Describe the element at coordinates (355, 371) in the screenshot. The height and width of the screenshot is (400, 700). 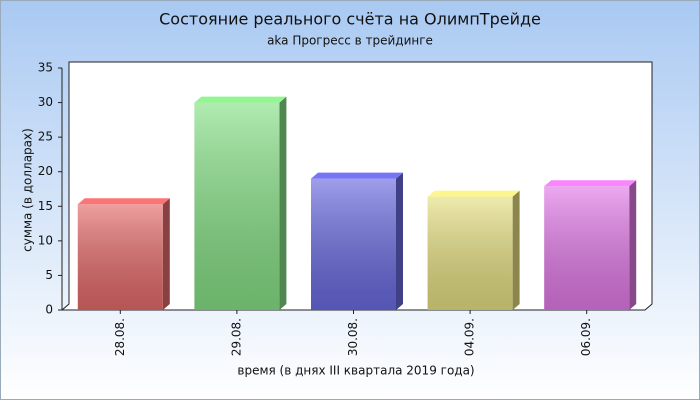
I see `x-axis-label: время (в днях III квартала 2019 года)` at that location.